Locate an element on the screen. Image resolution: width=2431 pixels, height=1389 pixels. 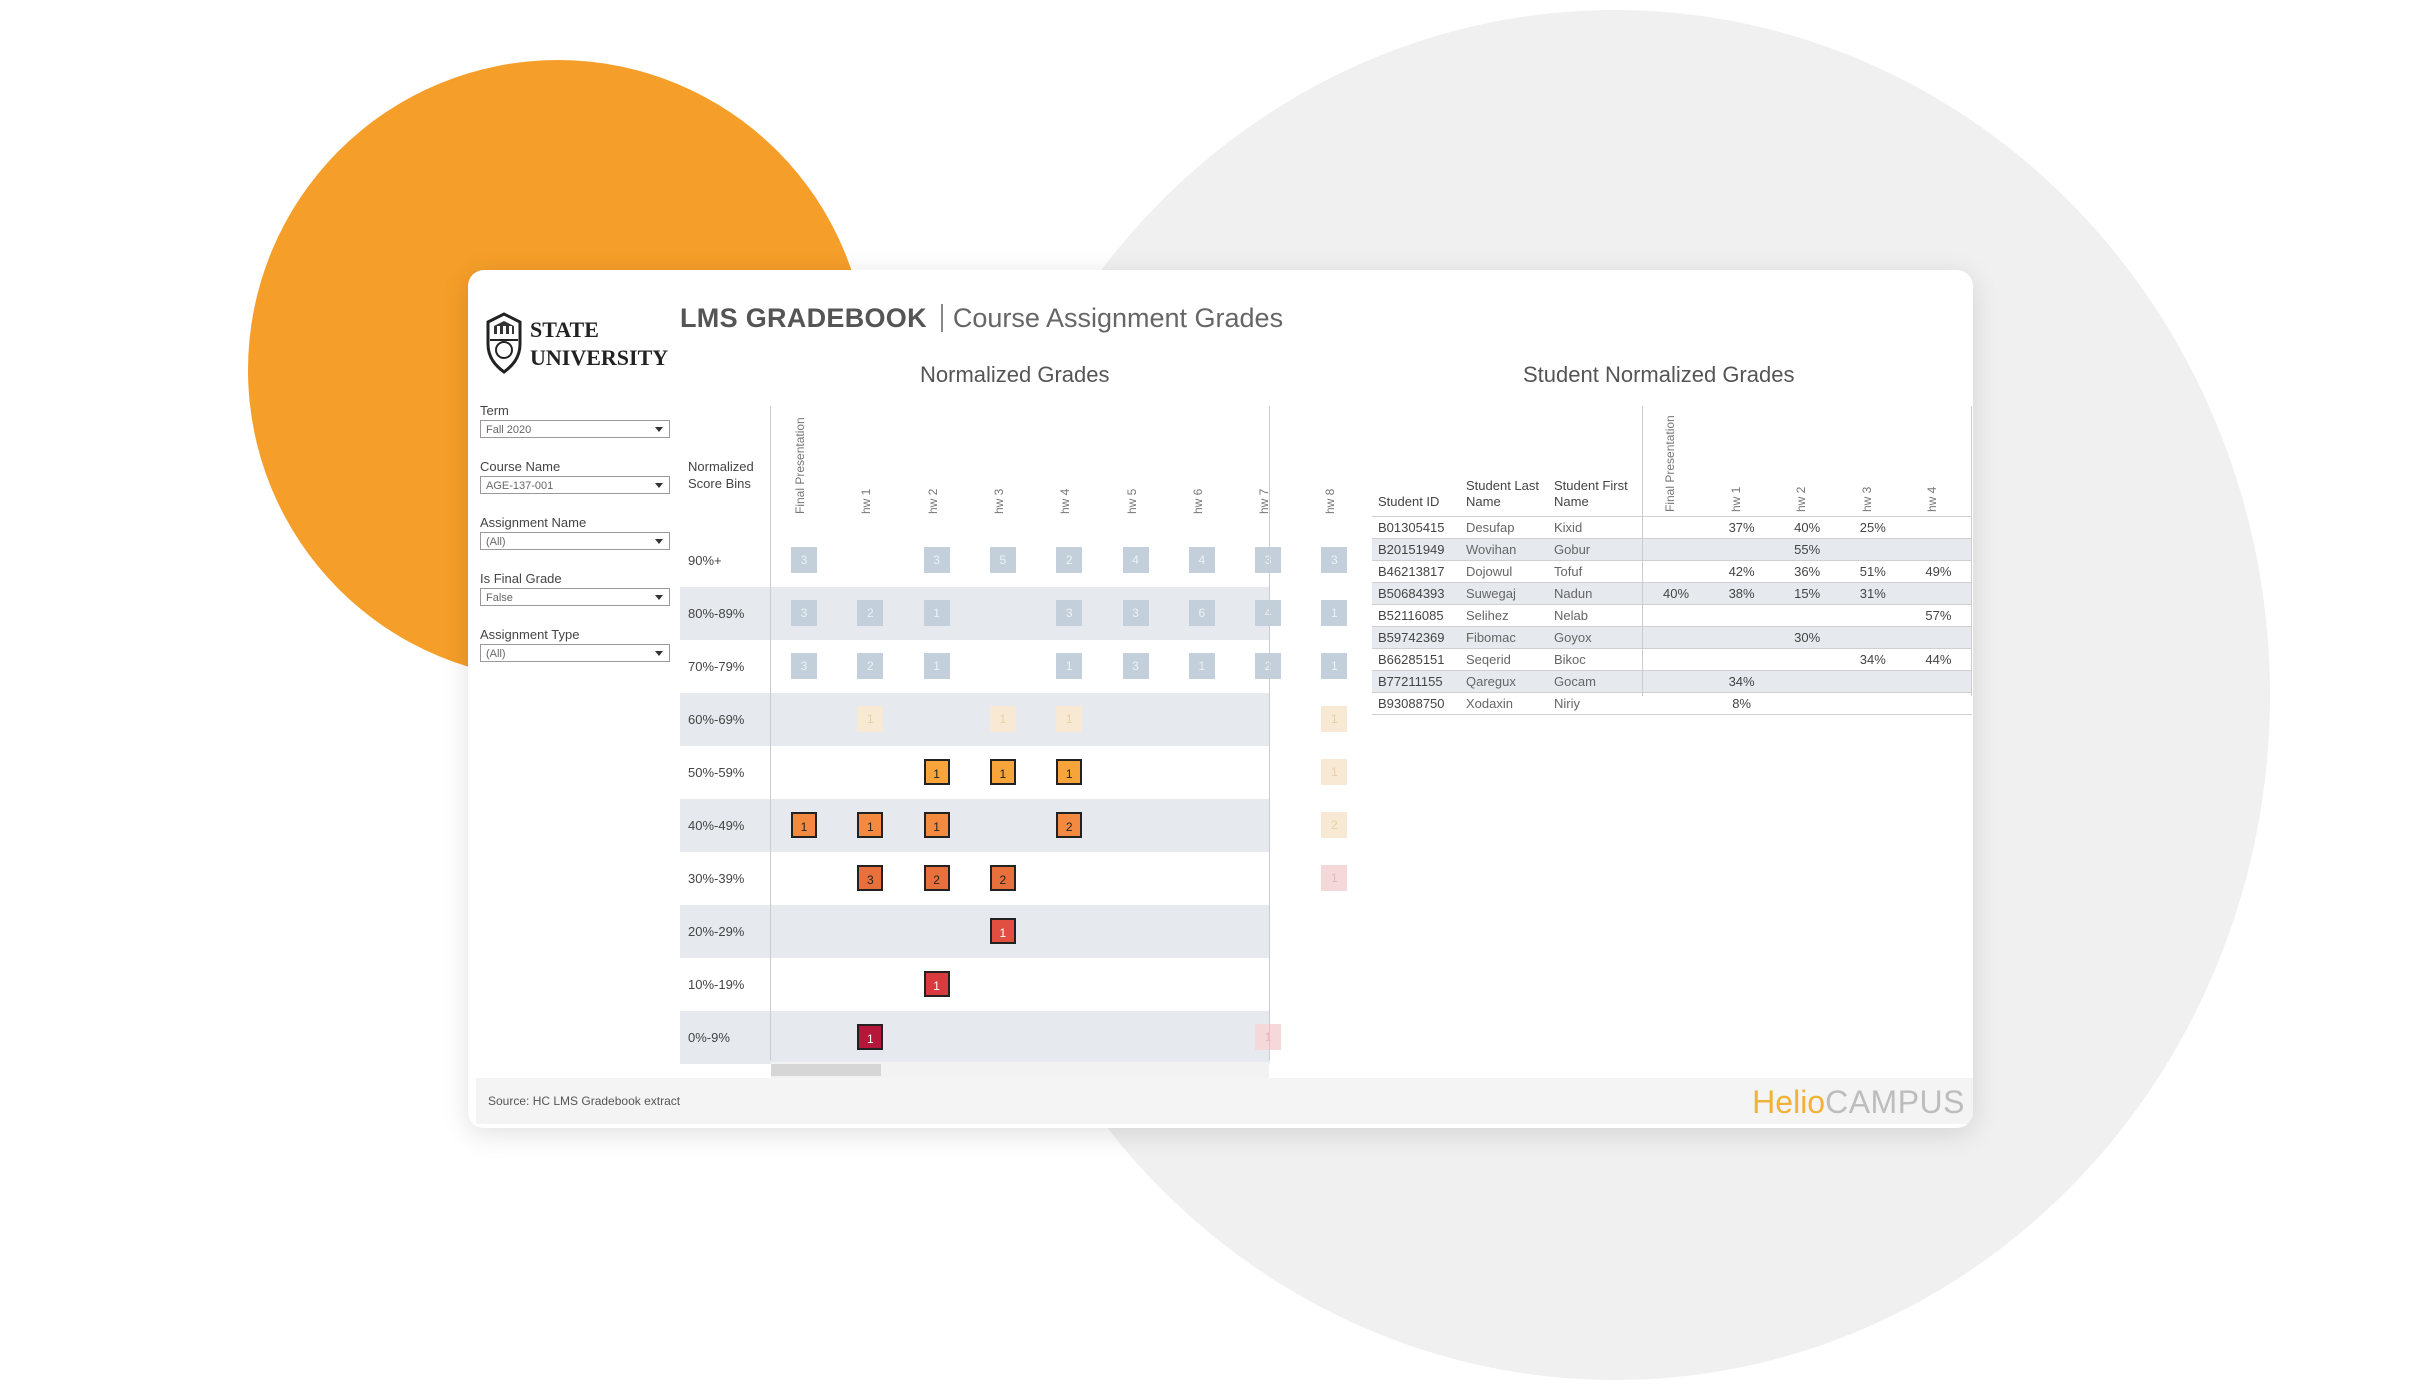
score-bin-label: 30%-39% is located at coordinates (716, 878).